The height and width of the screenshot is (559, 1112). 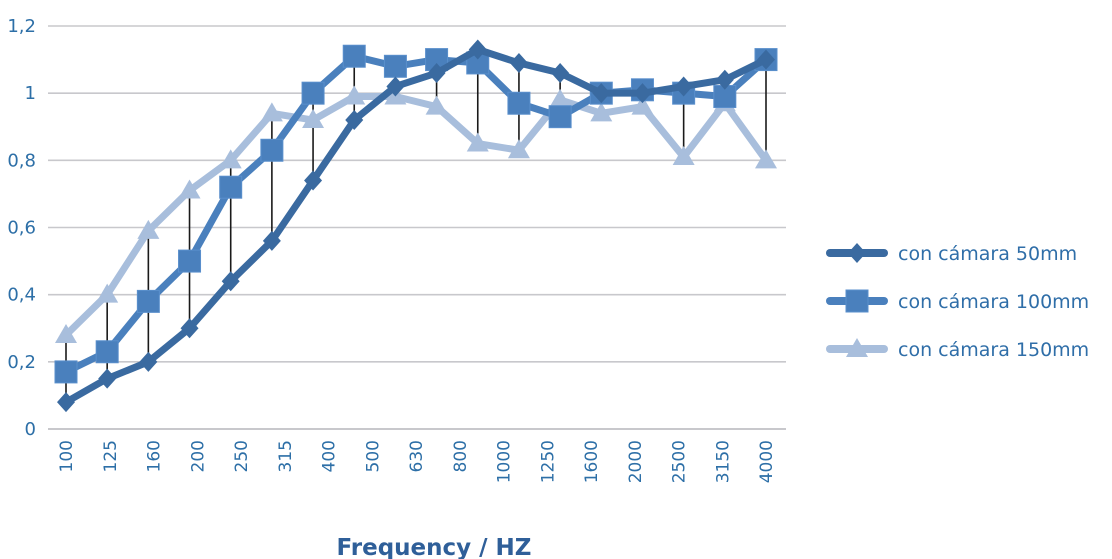 What do you see at coordinates (373, 456) in the screenshot?
I see `x-tick-label: 500` at bounding box center [373, 456].